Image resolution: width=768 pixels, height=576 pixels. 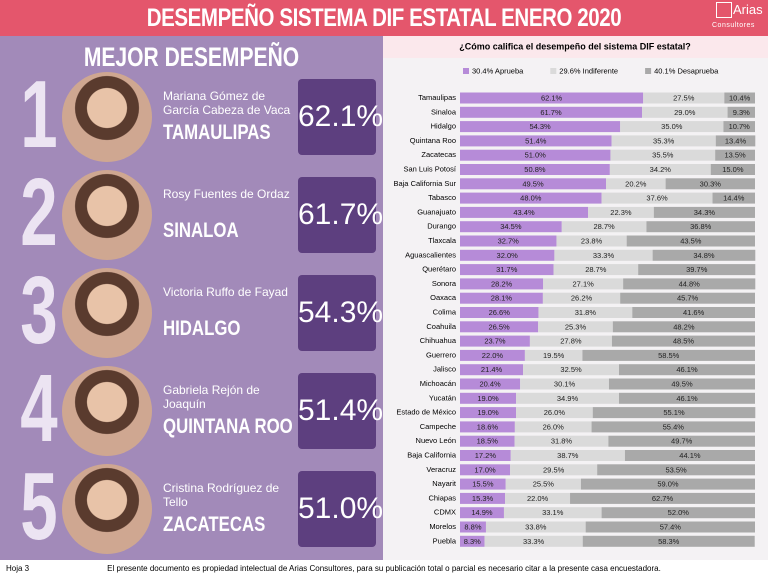 I want to click on value-label: 33.3%, so click(x=534, y=541).